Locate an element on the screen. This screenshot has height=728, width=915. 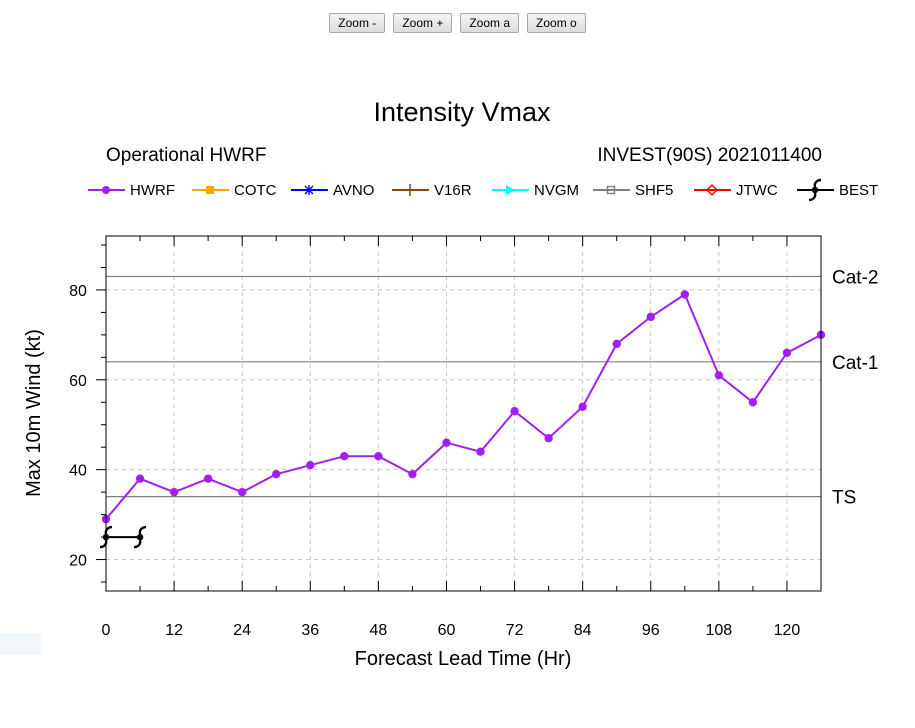
x-tick-label: 12 is located at coordinates (174, 630).